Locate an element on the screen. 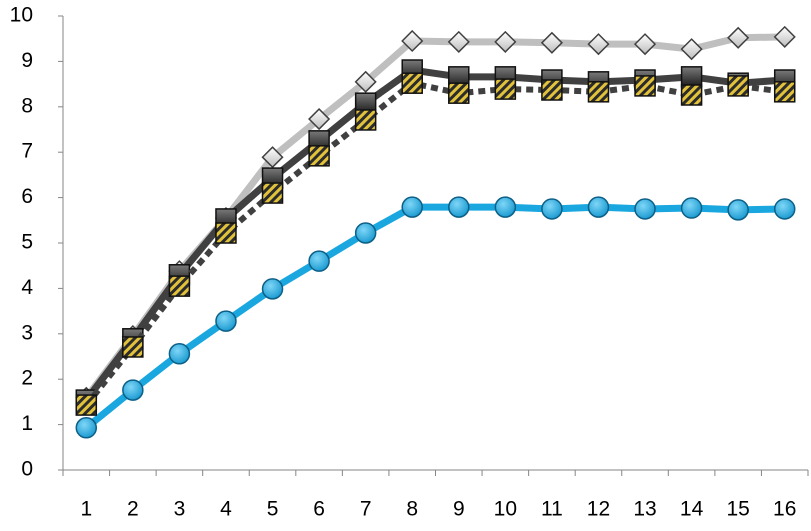  x-tick-label: 15 is located at coordinates (737, 509).